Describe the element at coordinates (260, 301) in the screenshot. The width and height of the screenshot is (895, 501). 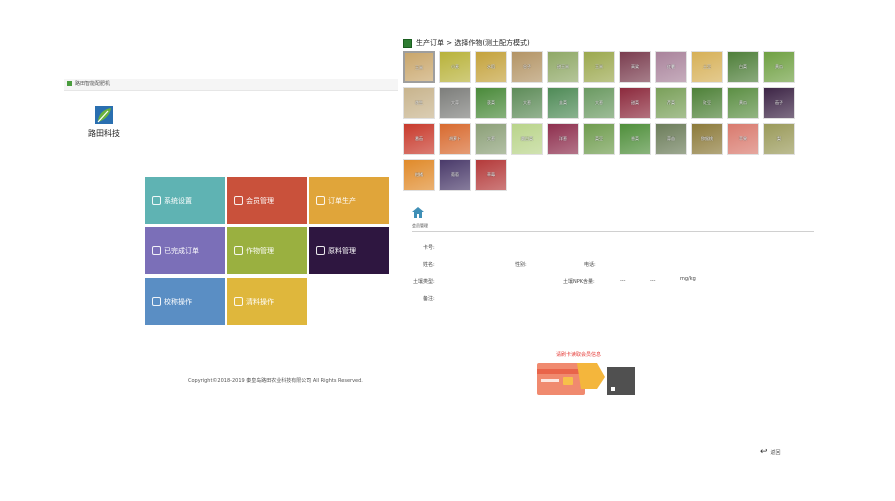
I see `menu-tile-label: 清料操作` at that location.